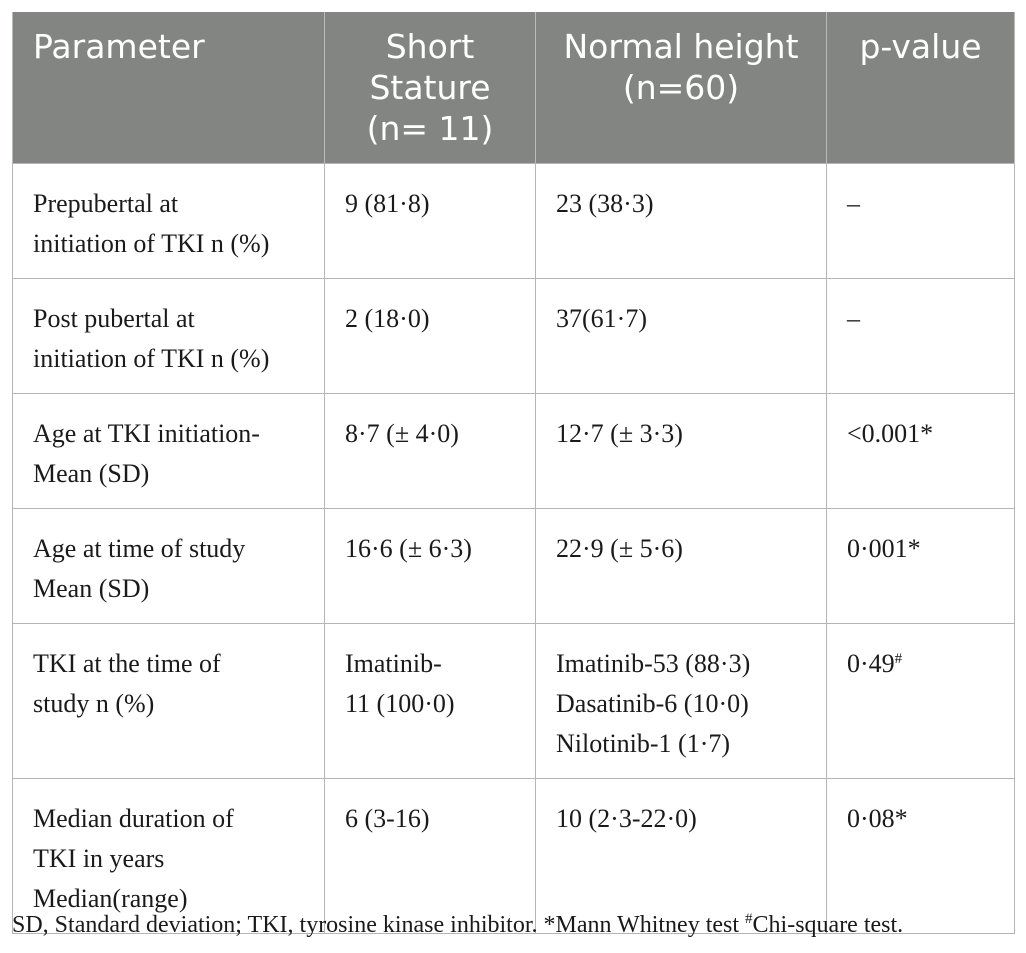 The image size is (1026, 953). What do you see at coordinates (890, 433) in the screenshot?
I see `p-value-text: <0.001*` at bounding box center [890, 433].